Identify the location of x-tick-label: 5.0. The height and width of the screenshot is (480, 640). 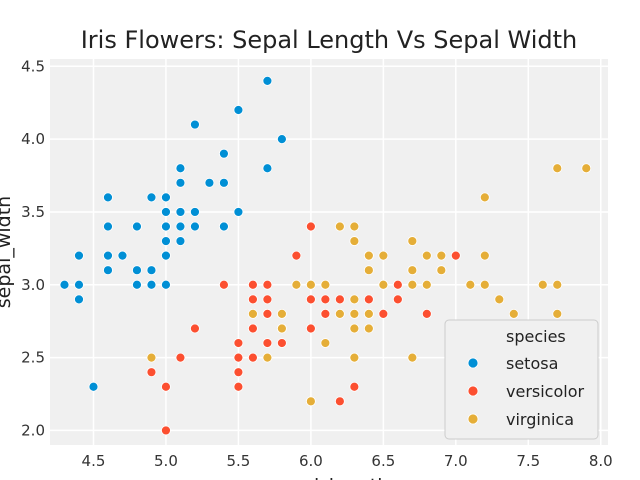
(166, 461).